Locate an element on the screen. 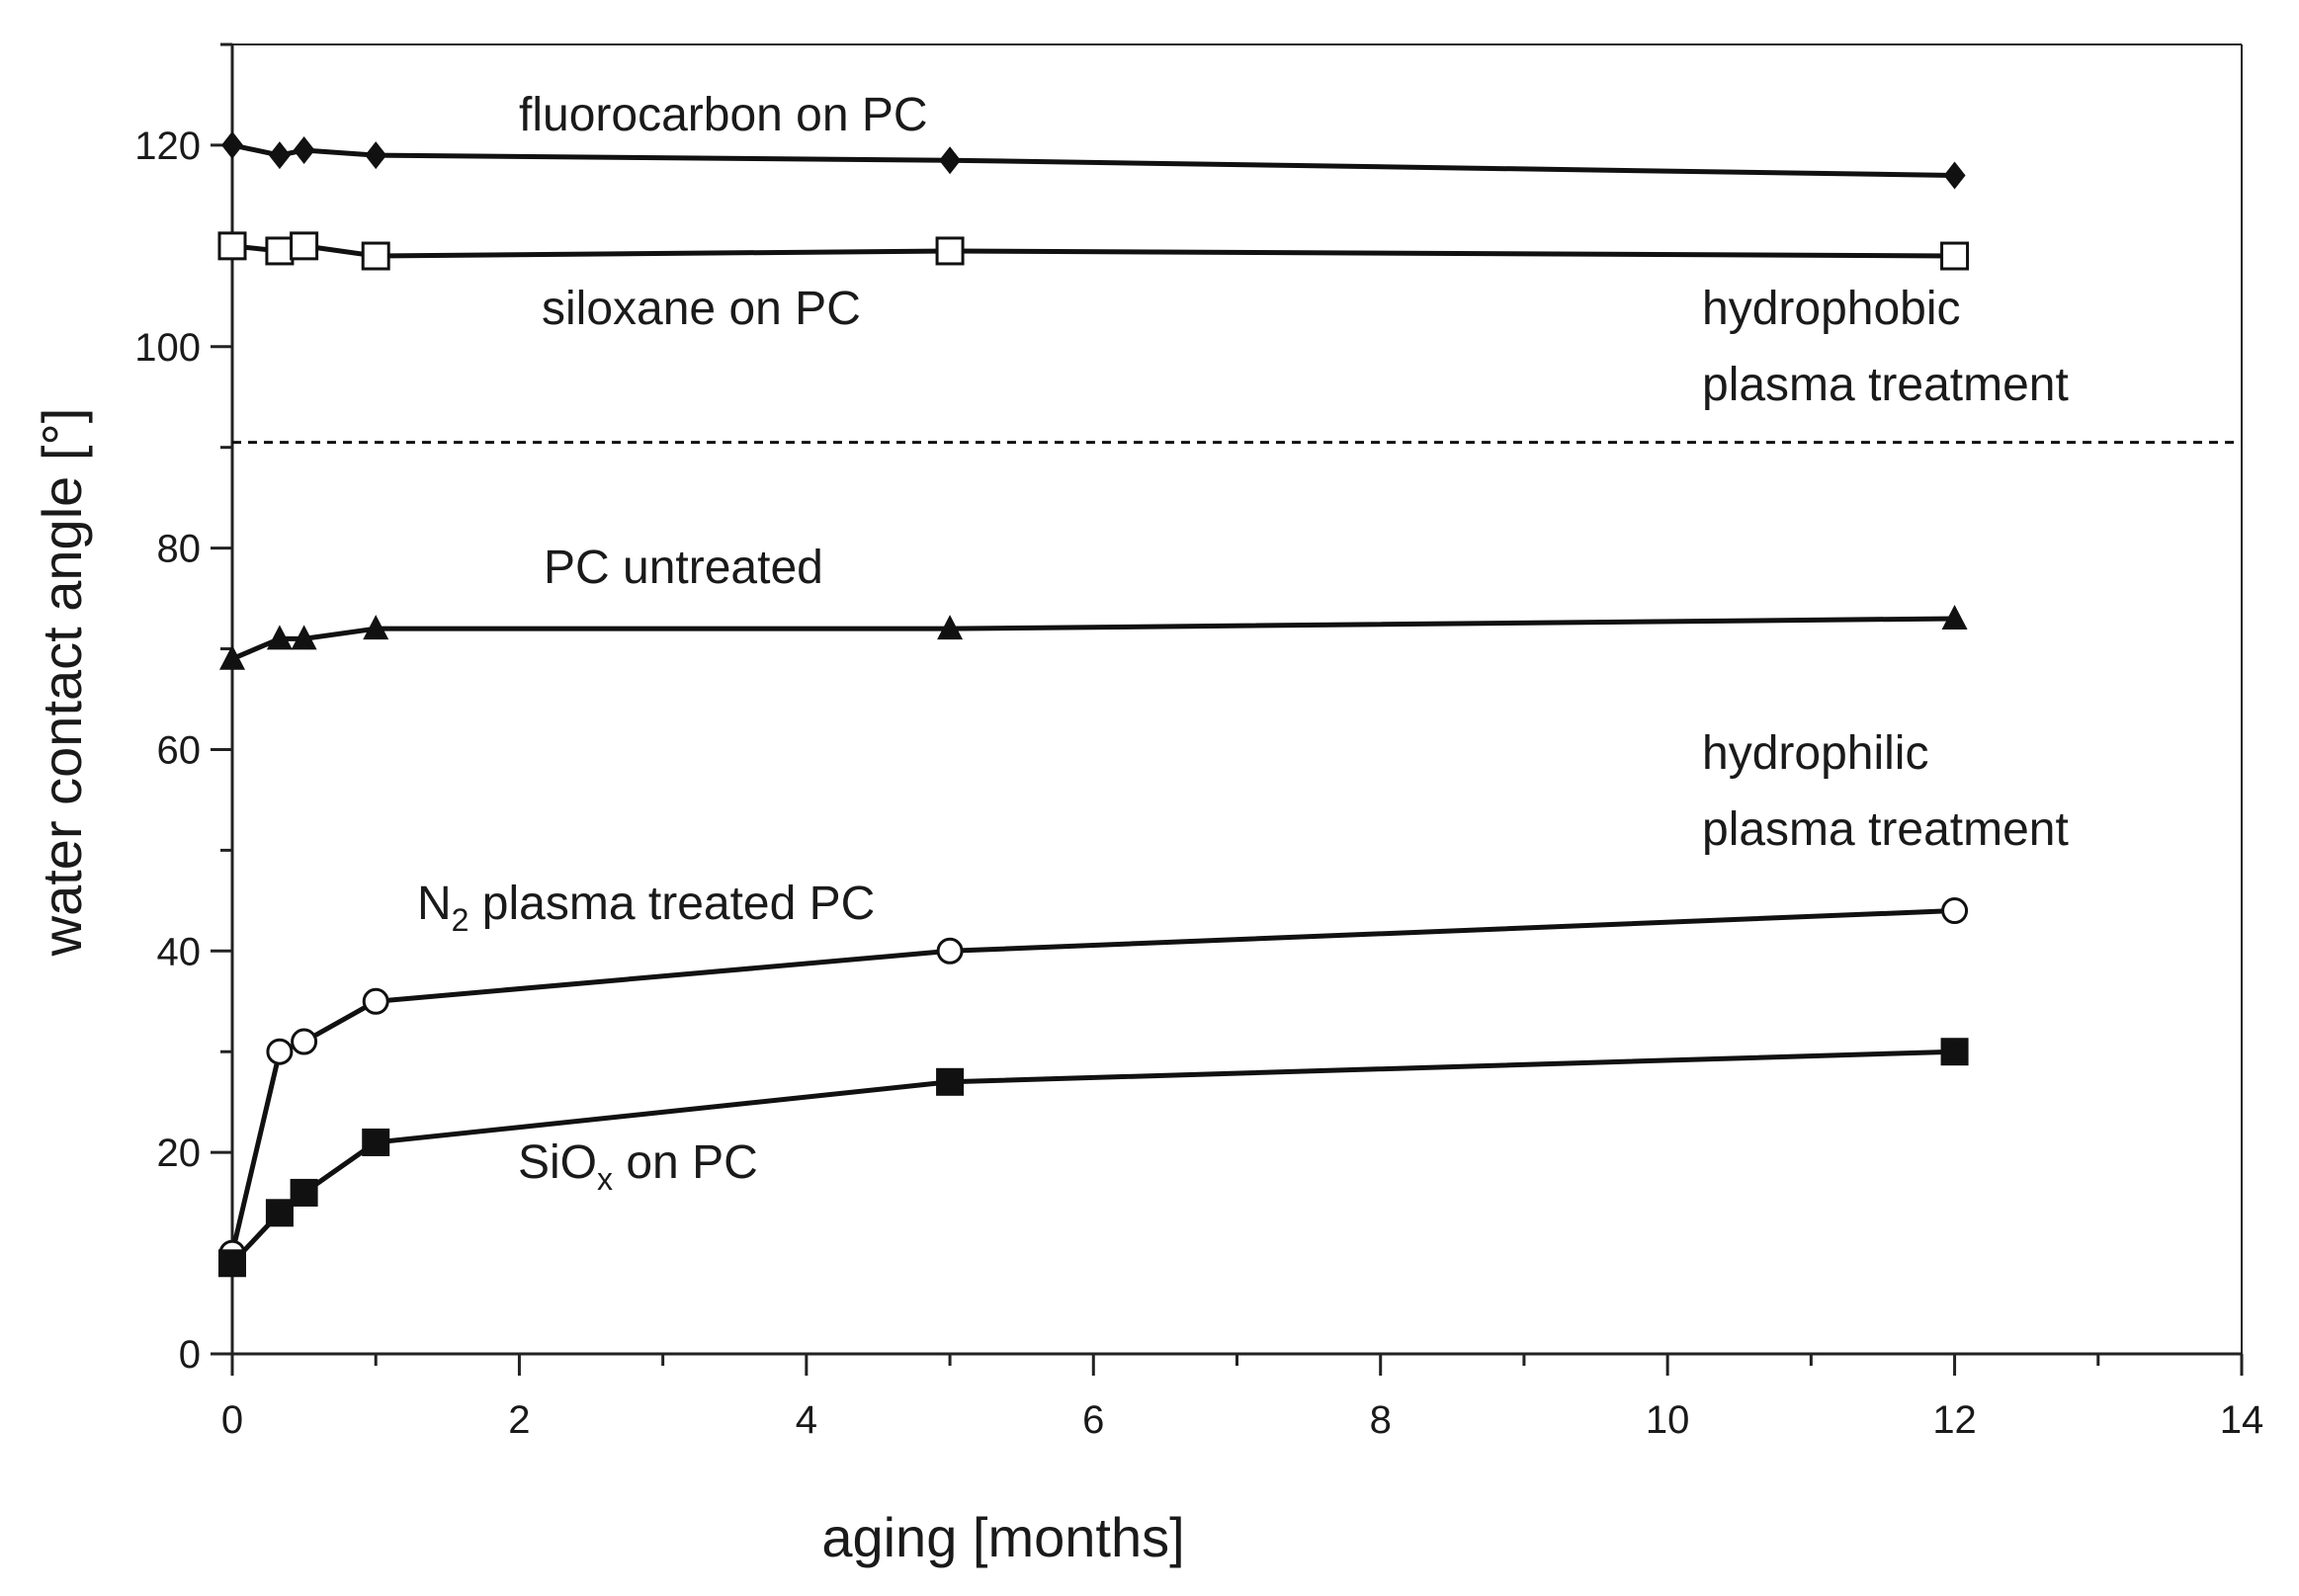 Image resolution: width=2299 pixels, height=1596 pixels. siox-label: SiOx on PC is located at coordinates (638, 1166).